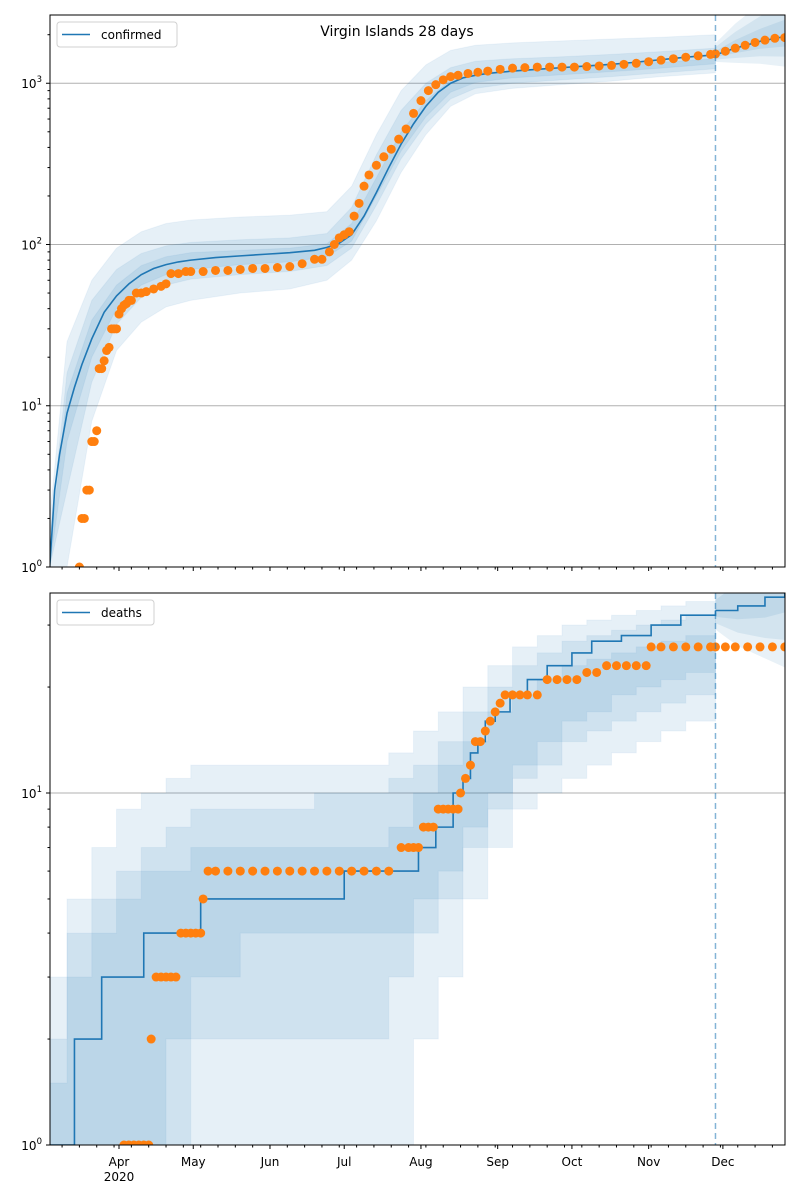 Image resolution: width=800 pixels, height=1200 pixels. I want to click on x-tick-label: Nov, so click(648, 1162).